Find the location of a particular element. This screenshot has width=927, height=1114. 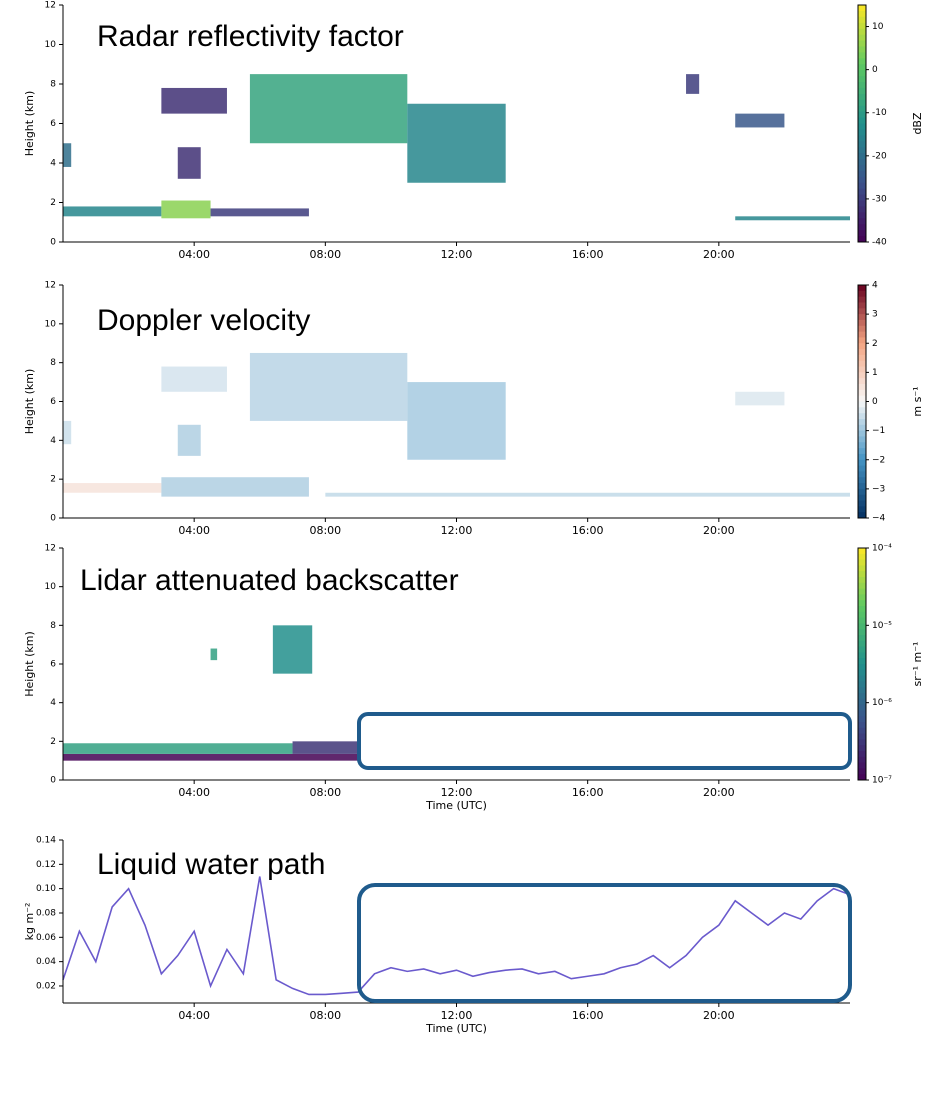

colorbar-tick-label: 0 is located at coordinates (875, 70).